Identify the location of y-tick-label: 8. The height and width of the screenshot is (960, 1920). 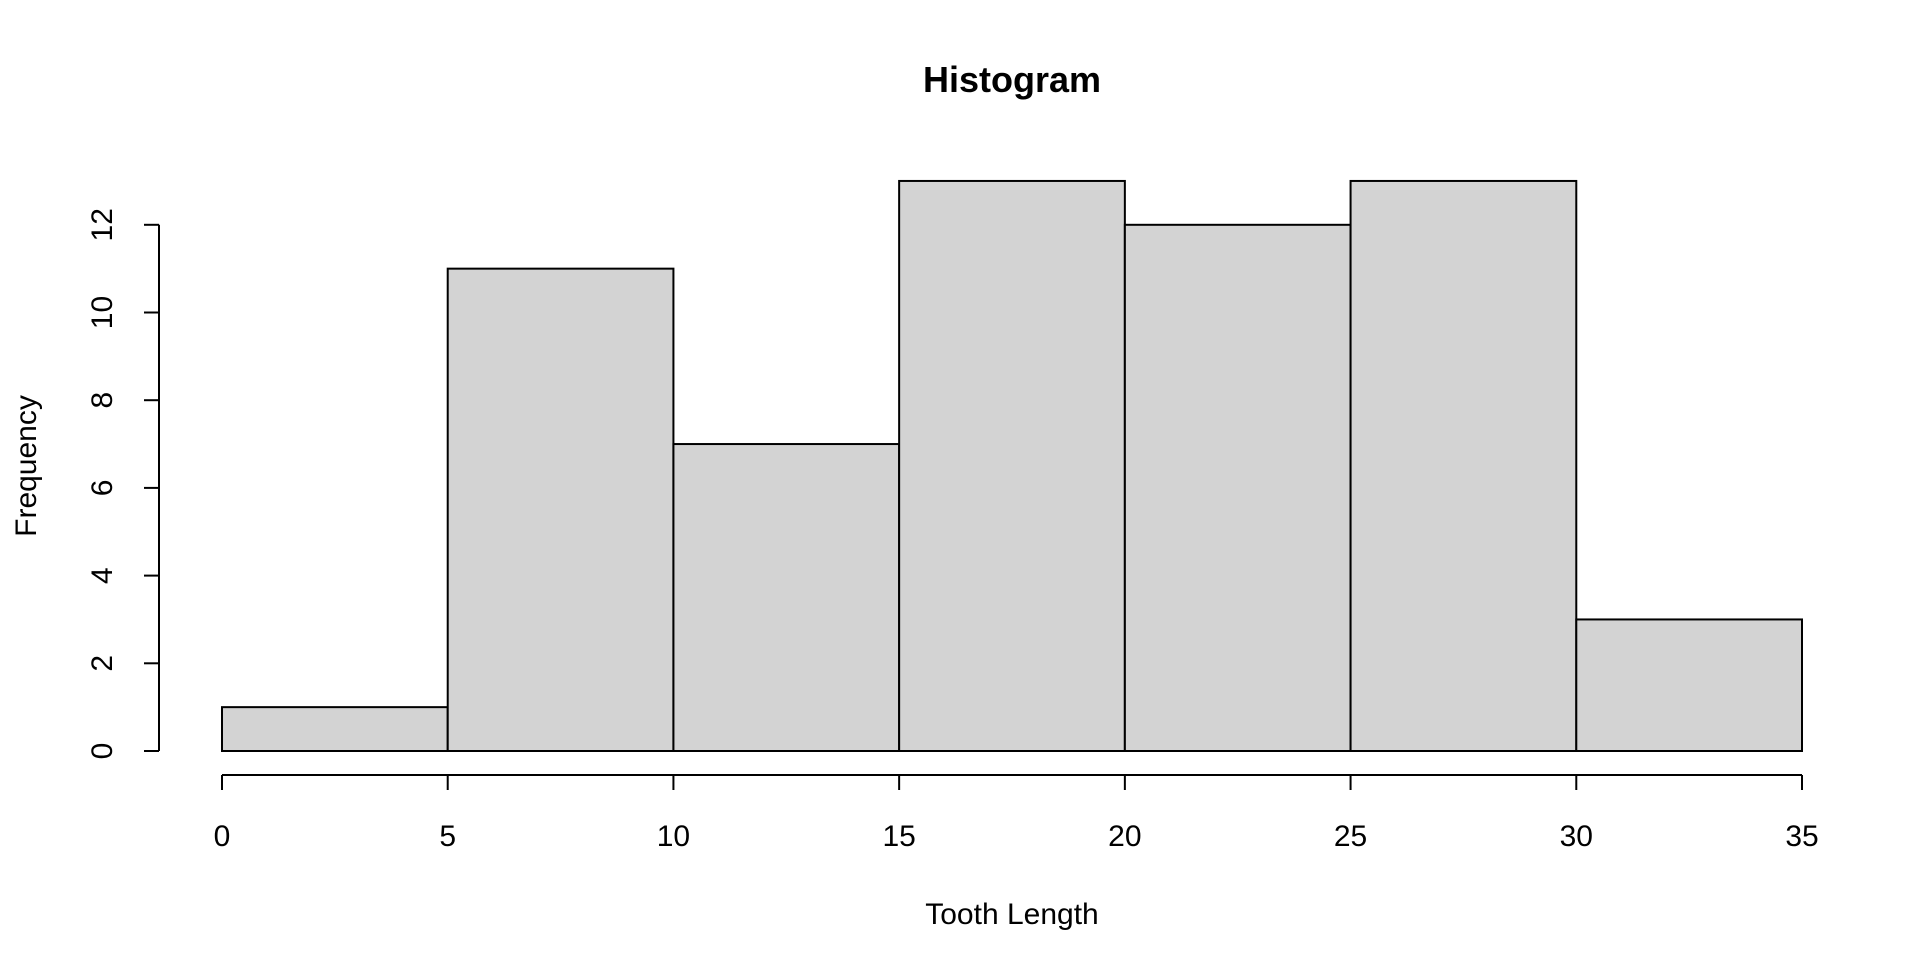
(102, 400).